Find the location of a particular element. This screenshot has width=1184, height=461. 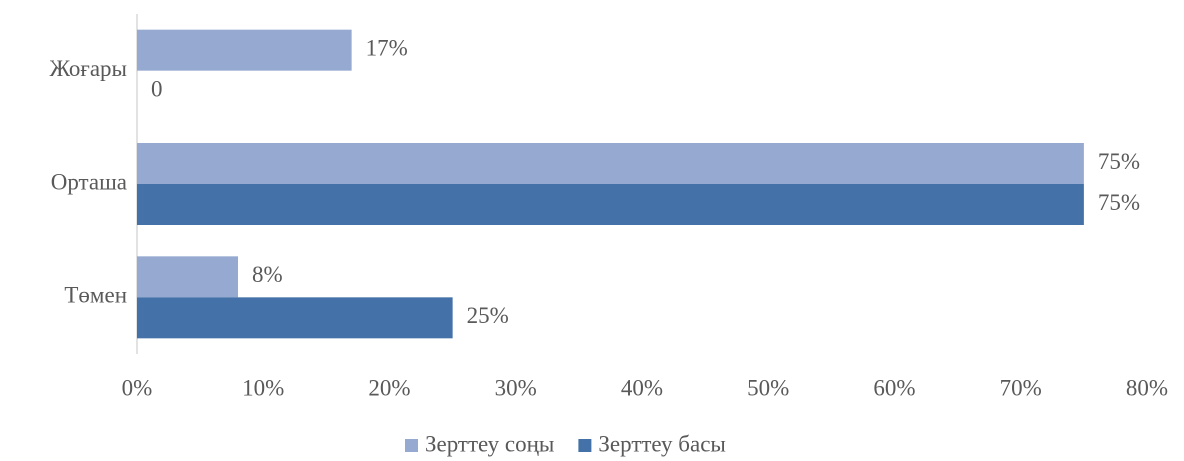

y-tick-label: Жоғары is located at coordinates (88, 68).